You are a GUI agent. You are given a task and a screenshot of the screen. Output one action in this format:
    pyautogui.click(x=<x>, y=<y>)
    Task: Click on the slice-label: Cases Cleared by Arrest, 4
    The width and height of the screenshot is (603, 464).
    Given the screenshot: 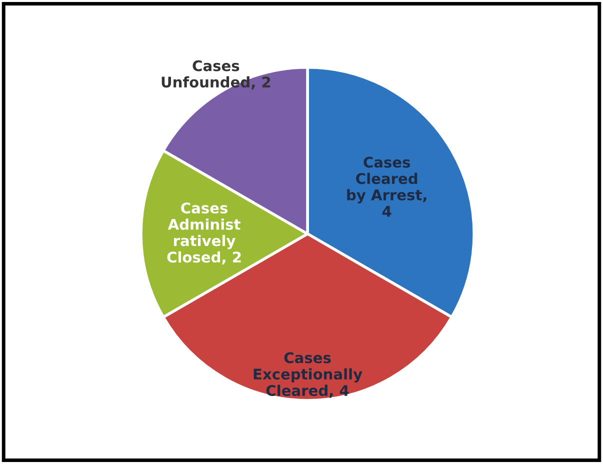 What is the action you would take?
    pyautogui.click(x=386, y=186)
    